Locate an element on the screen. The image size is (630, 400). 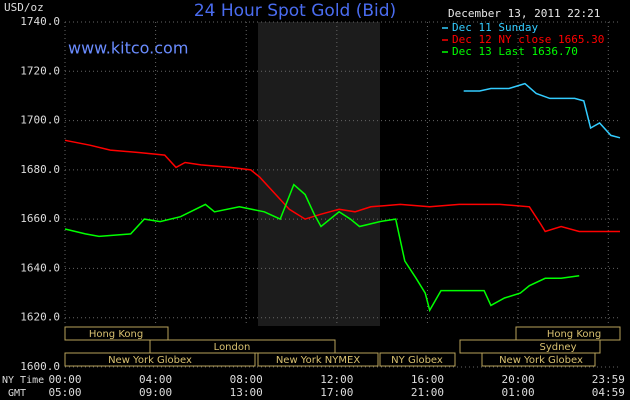
x-tick-label: 00:00 is located at coordinates (64, 379).